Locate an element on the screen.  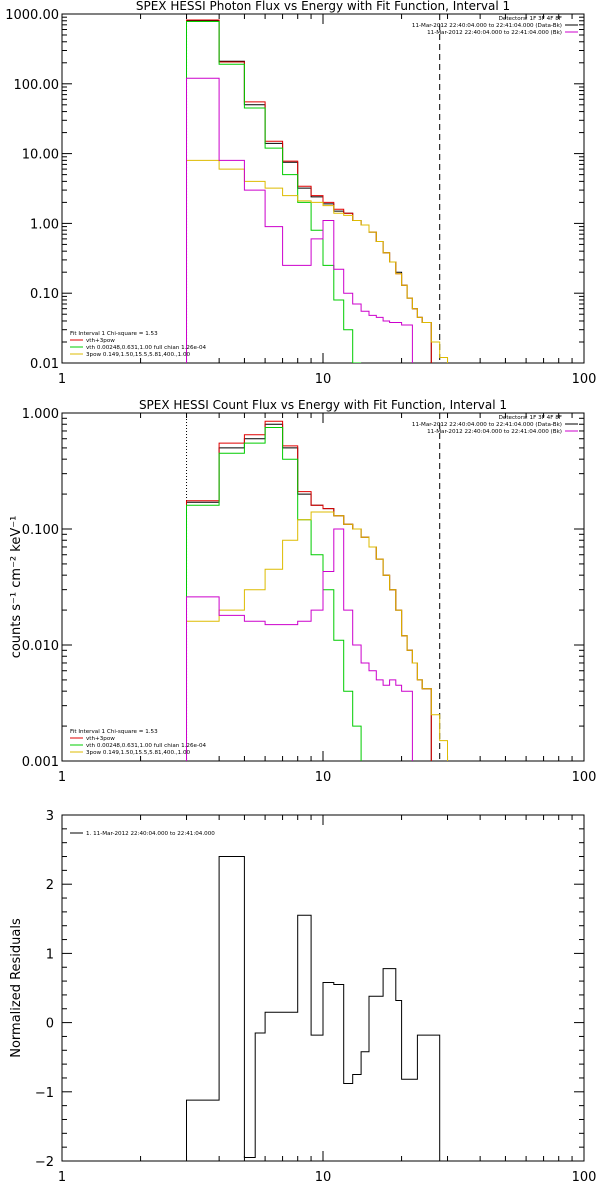
y-tick-label: 2 is located at coordinates (50, 885).